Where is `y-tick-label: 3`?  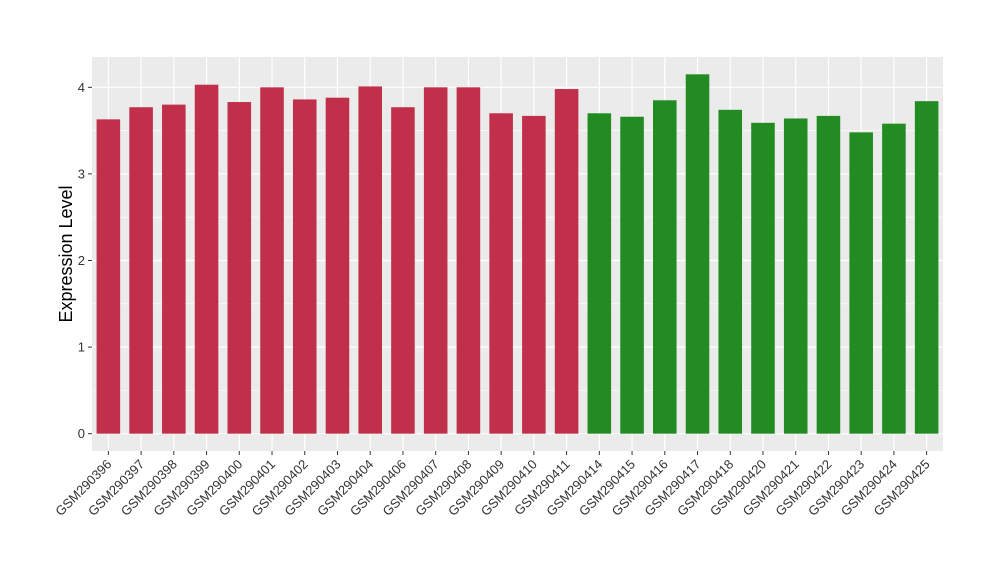 y-tick-label: 3 is located at coordinates (81, 173).